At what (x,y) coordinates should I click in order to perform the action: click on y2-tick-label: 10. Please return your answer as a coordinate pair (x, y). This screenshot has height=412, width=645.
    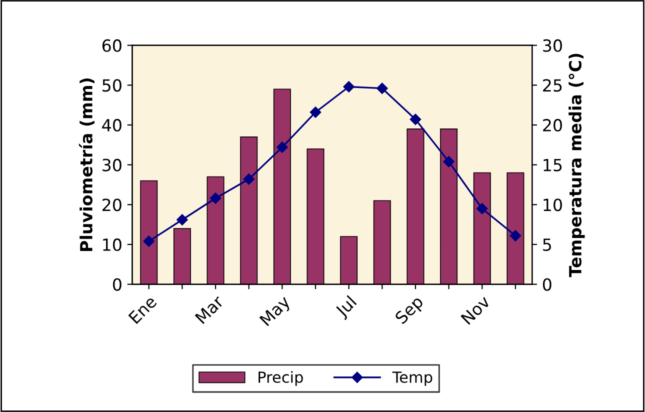
    Looking at the image, I should click on (553, 205).